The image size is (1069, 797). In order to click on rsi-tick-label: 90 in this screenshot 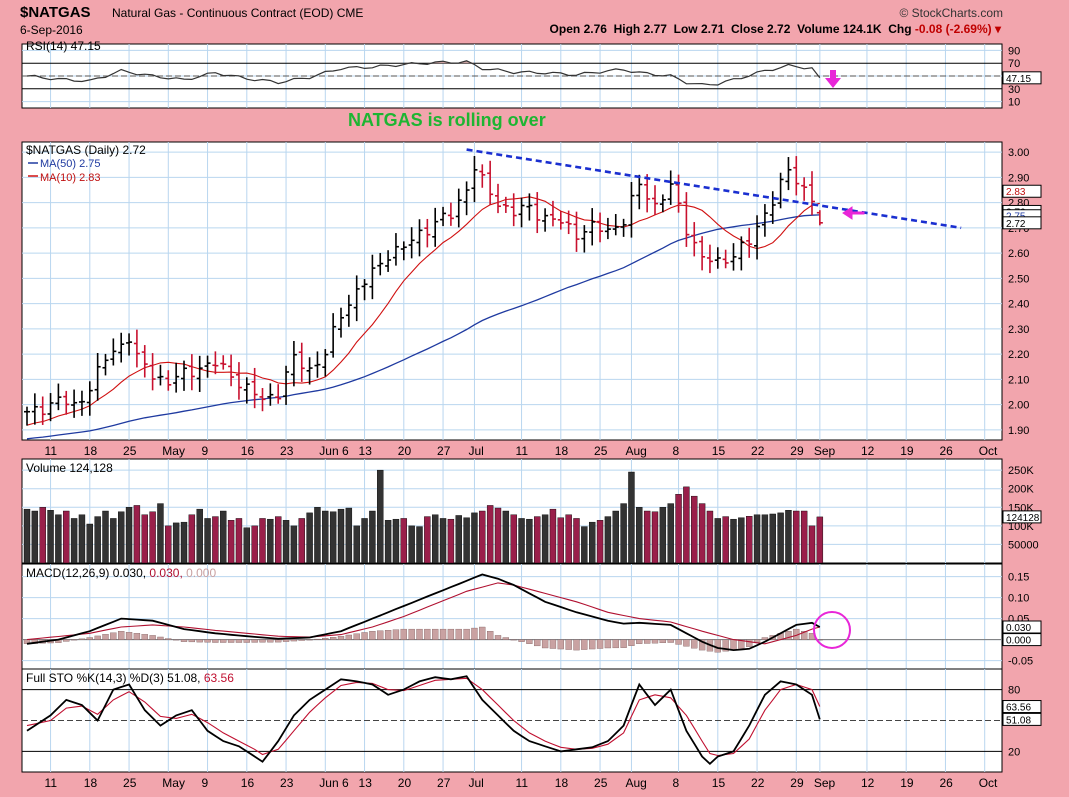, I will do `click(1014, 51)`.